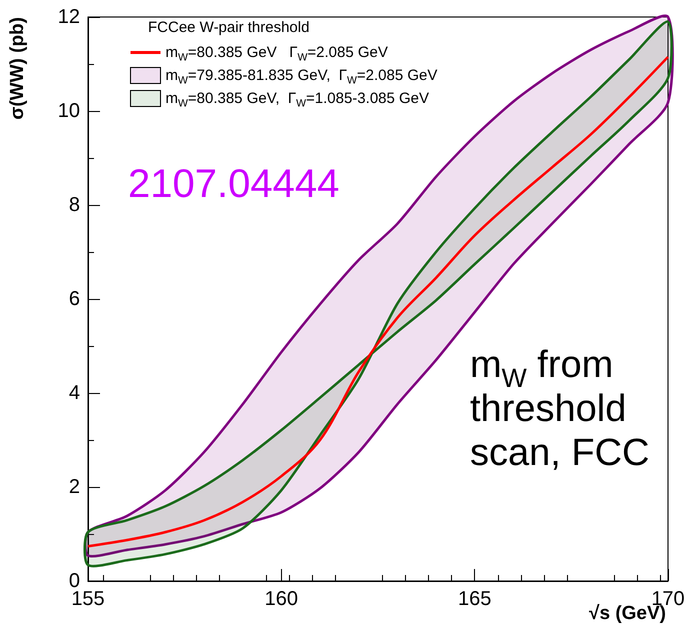  Describe the element at coordinates (74, 487) in the screenshot. I see `y-tick-label: 2` at that location.